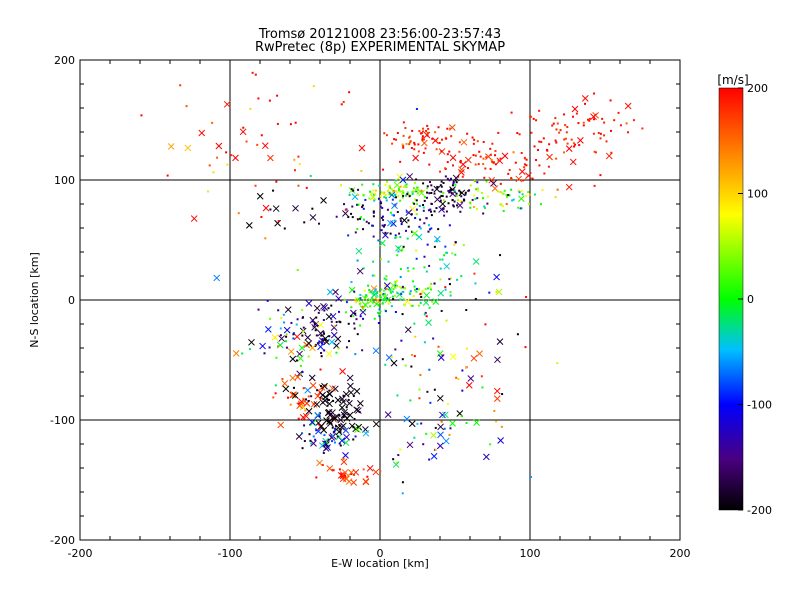 The height and width of the screenshot is (600, 800). Describe the element at coordinates (732, 80) in the screenshot. I see `colorbar-unit-label: [m/s]` at that location.